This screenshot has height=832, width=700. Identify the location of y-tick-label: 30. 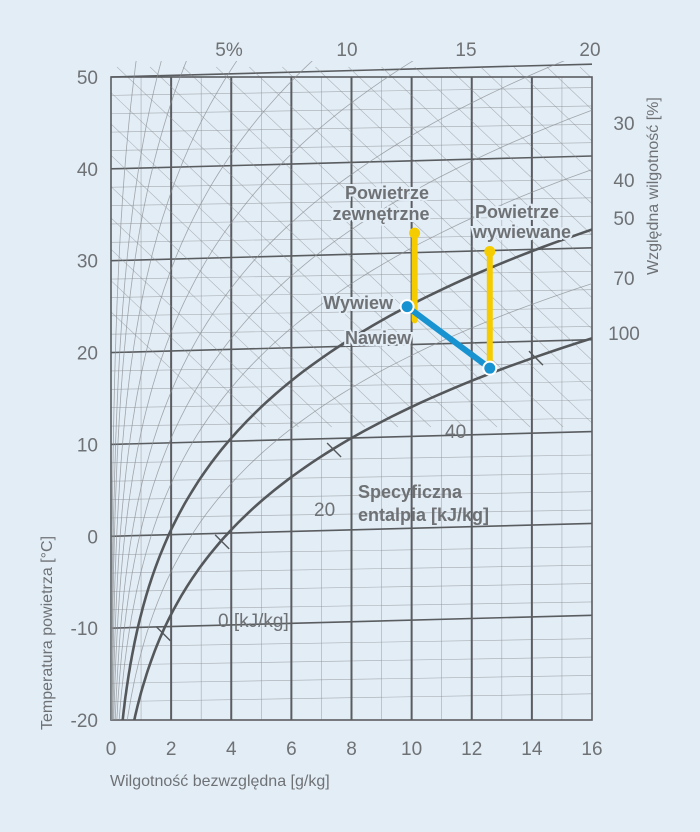
(87, 262).